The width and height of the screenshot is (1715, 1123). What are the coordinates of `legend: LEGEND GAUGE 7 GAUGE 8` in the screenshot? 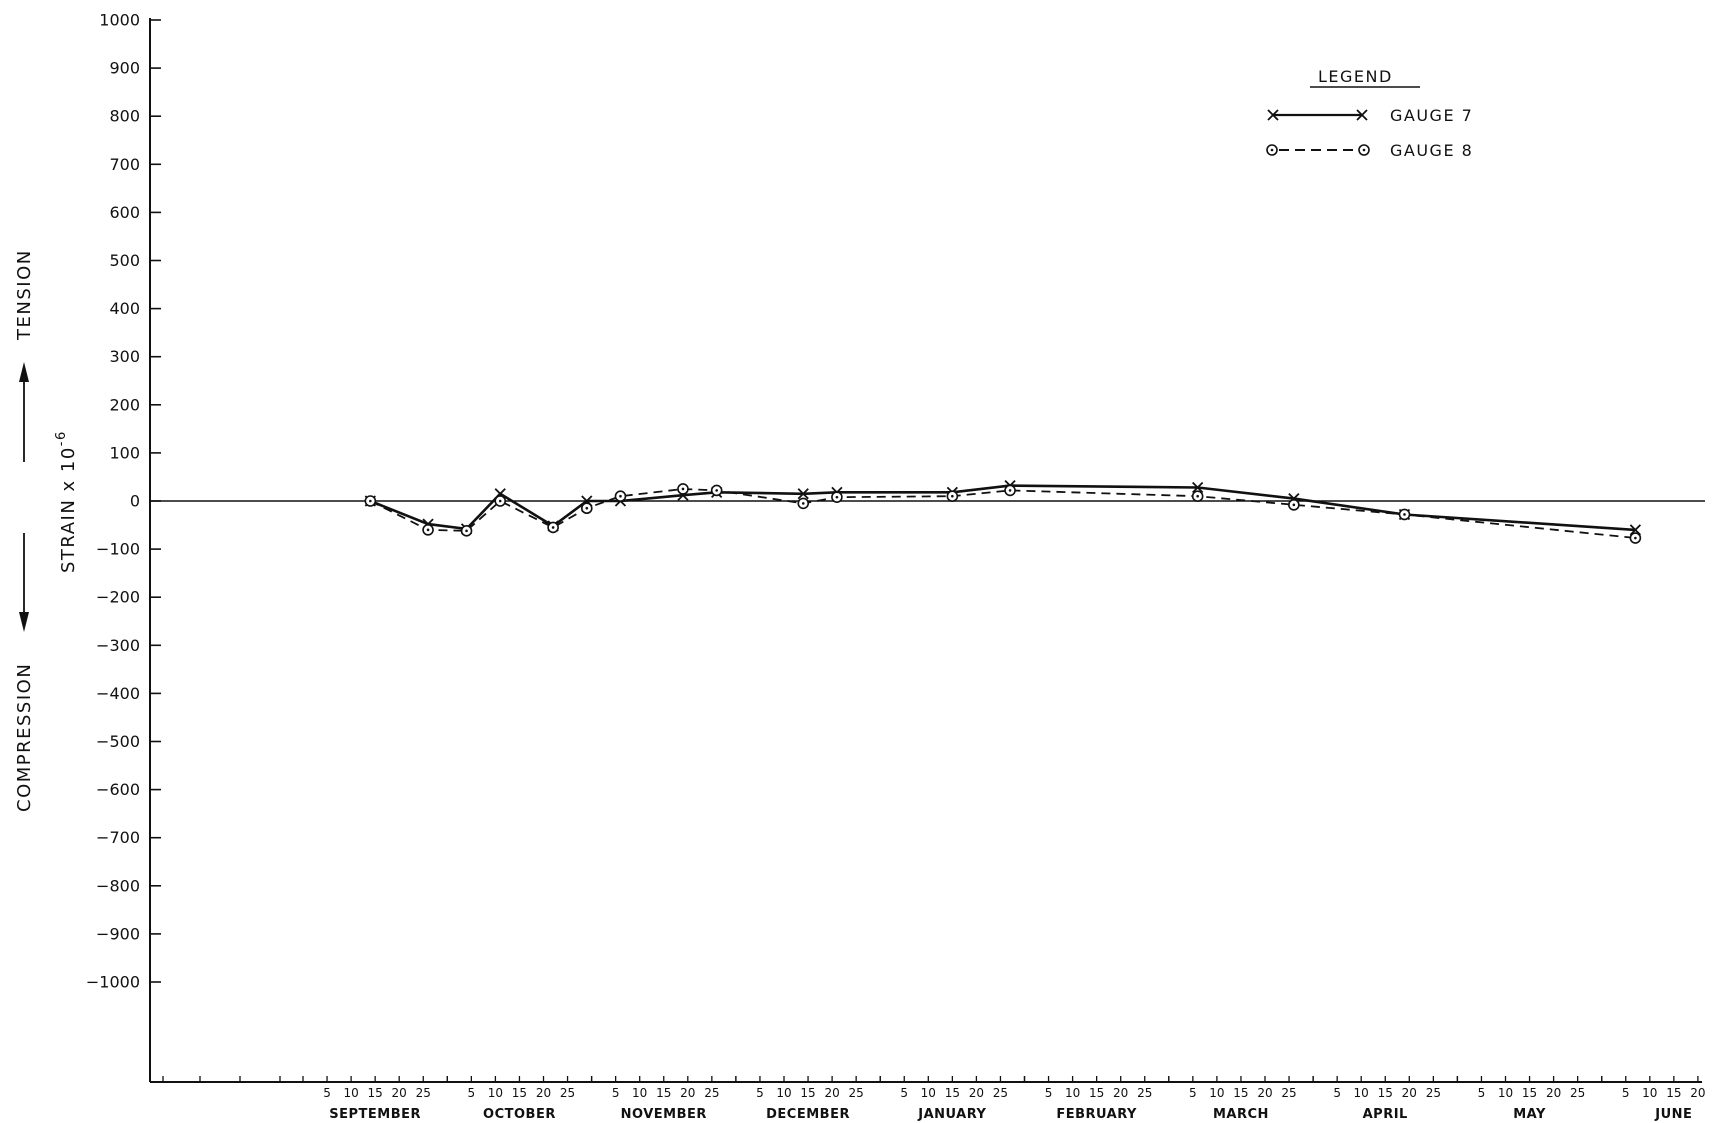 It's located at (1369, 113).